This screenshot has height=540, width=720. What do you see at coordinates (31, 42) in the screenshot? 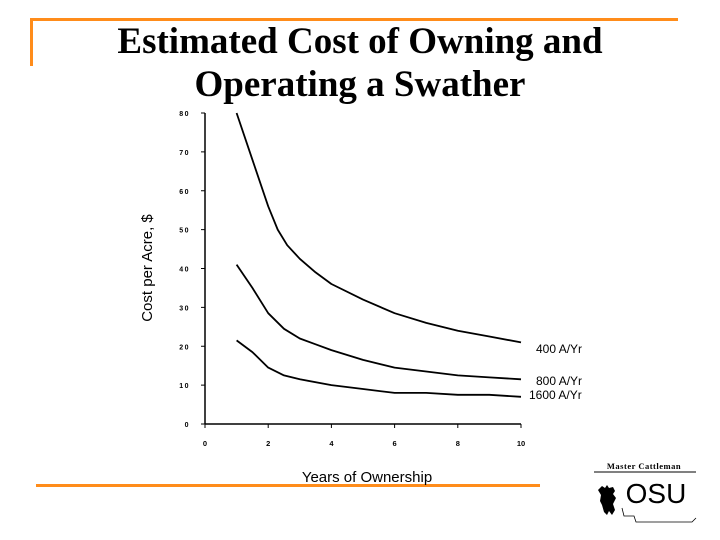
I see `left-accent-rule` at bounding box center [31, 42].